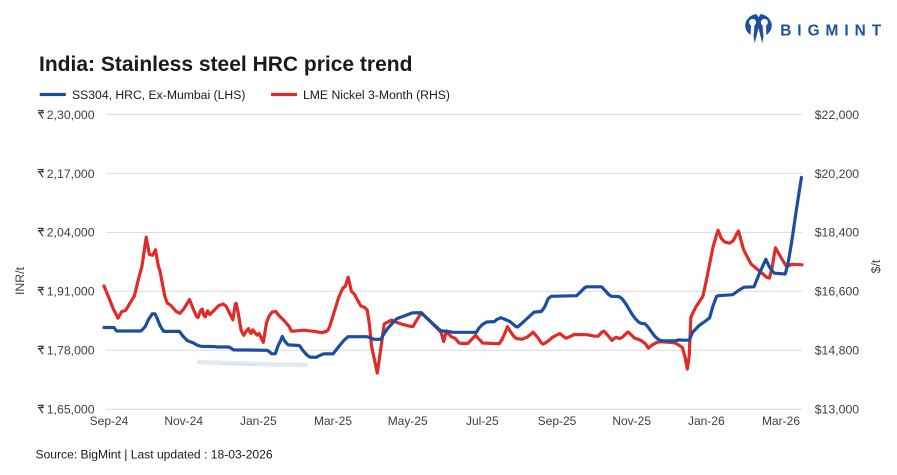 The height and width of the screenshot is (475, 897). Describe the element at coordinates (837, 115) in the screenshot. I see `svg-text: $22,000` at that location.